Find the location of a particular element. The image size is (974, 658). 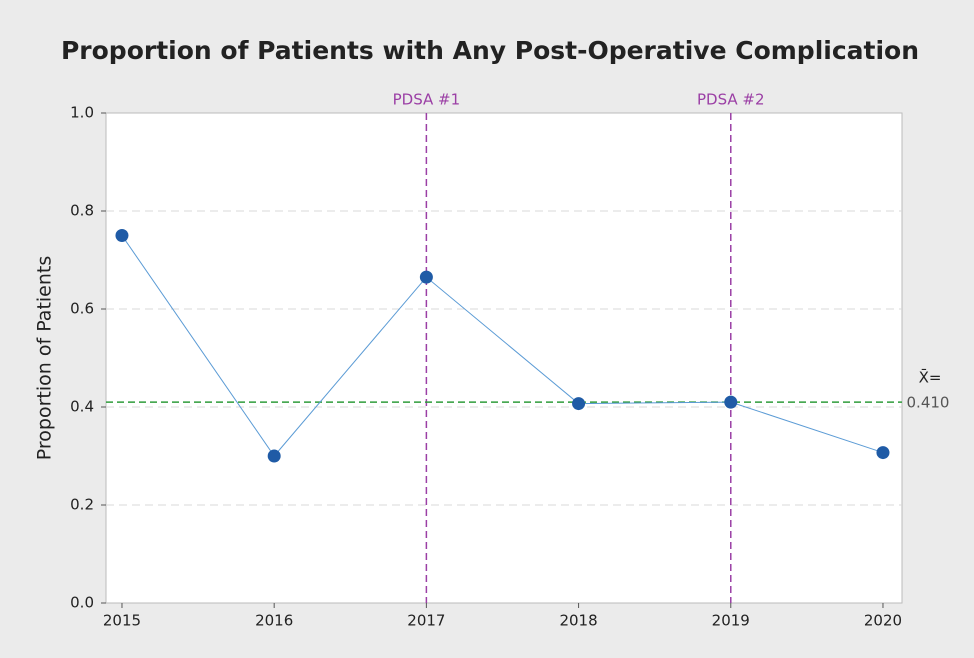

phase-label: PDSA #2 is located at coordinates (731, 100).